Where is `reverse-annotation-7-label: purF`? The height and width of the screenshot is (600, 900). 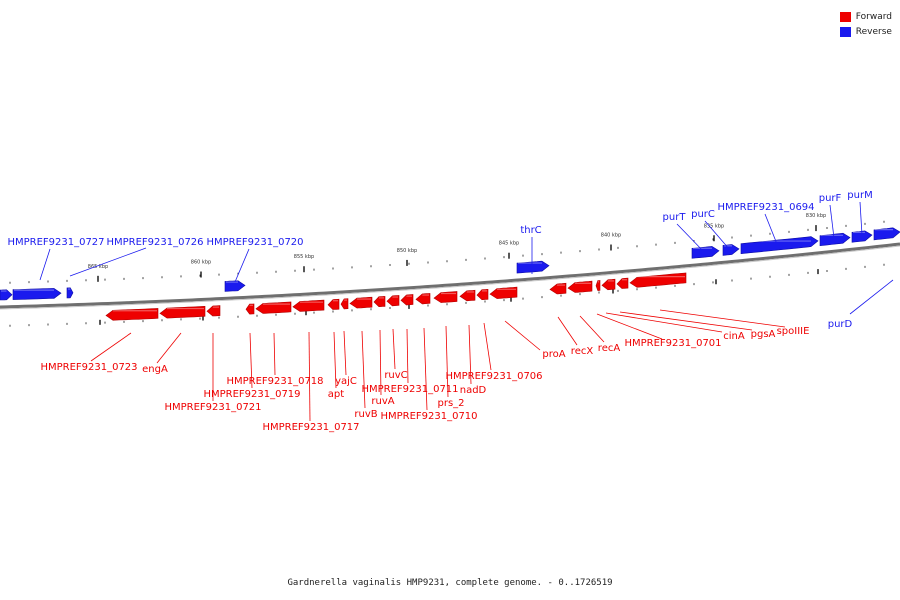 reverse-annotation-7-label: purF is located at coordinates (830, 198).